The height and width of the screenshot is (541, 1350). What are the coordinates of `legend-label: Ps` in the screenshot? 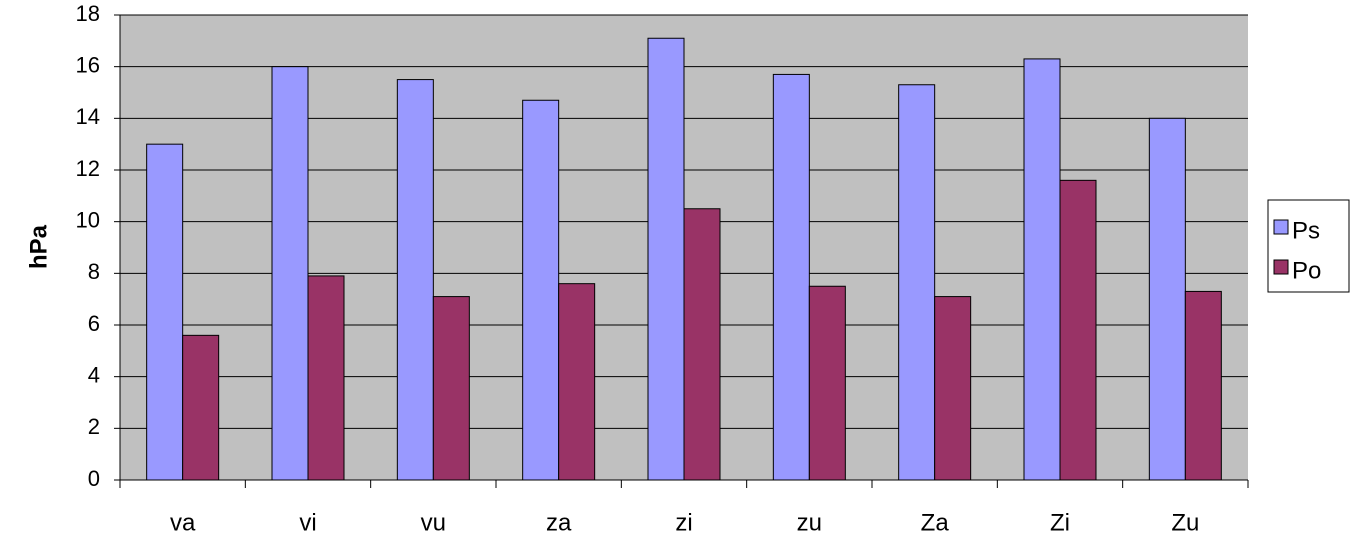 It's located at (1306, 230).